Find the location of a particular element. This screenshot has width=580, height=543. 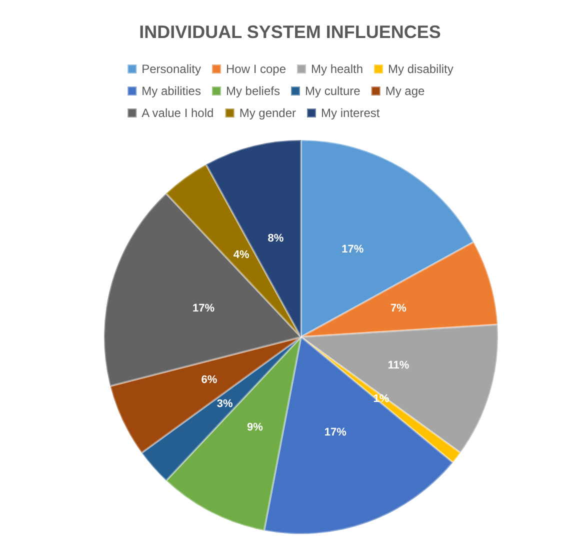

legend-label: My disability is located at coordinates (421, 69).